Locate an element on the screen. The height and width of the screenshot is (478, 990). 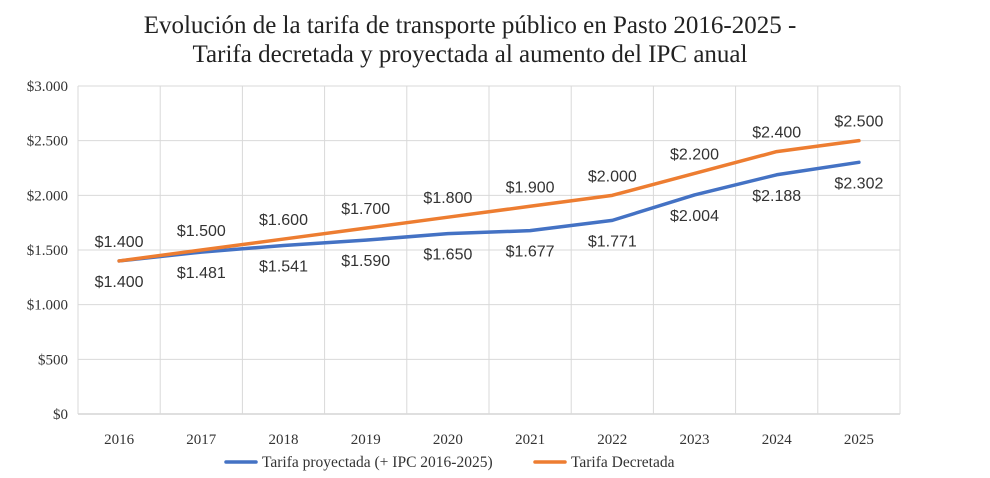
x-tick-label: 2024 is located at coordinates (777, 440).